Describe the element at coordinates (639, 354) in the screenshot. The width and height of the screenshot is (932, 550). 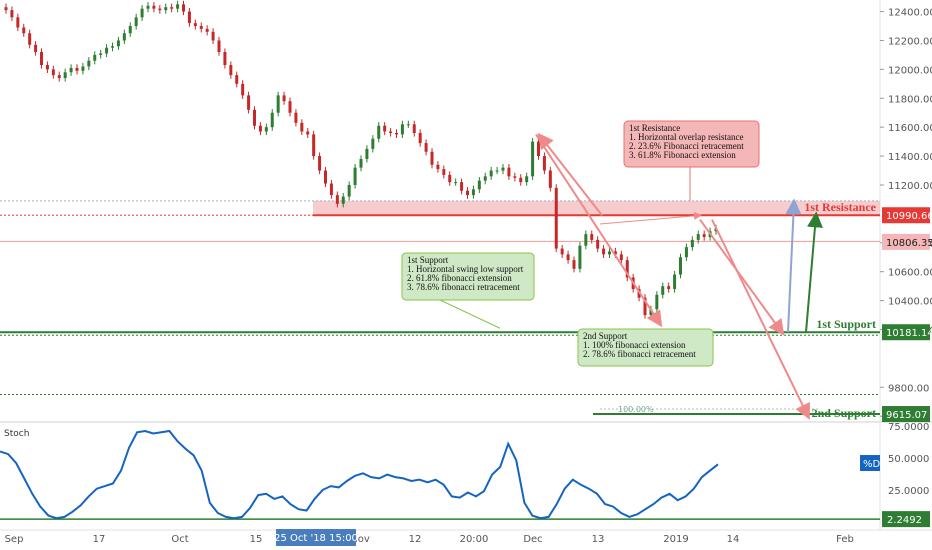
I see `support2-annotation-line: 2. 78.6% fibonacci retracement` at that location.